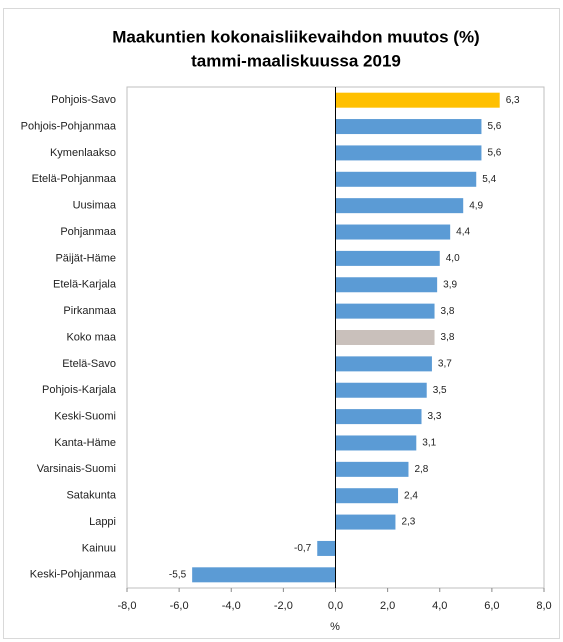  I want to click on value-label: -5,5, so click(178, 574).